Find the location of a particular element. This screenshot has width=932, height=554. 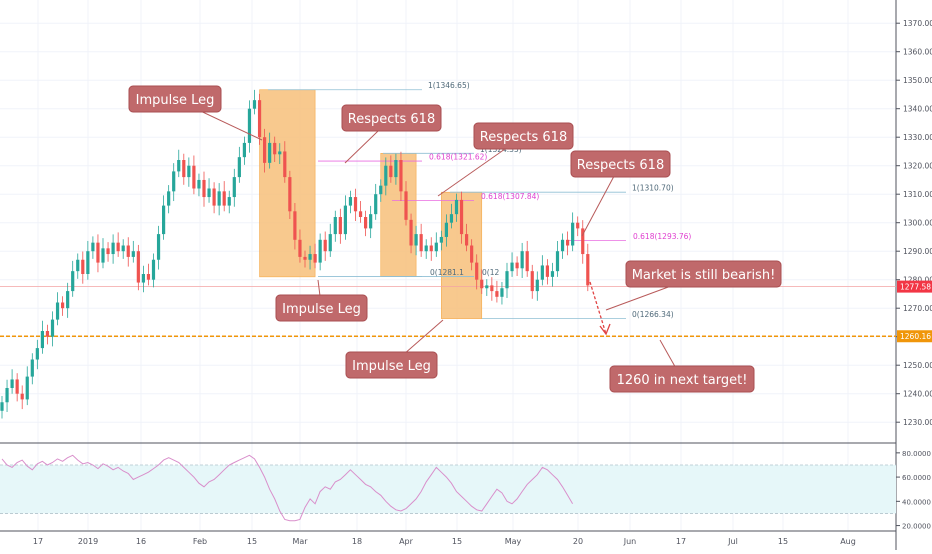

fib-label: 1(1310.70) is located at coordinates (653, 188).